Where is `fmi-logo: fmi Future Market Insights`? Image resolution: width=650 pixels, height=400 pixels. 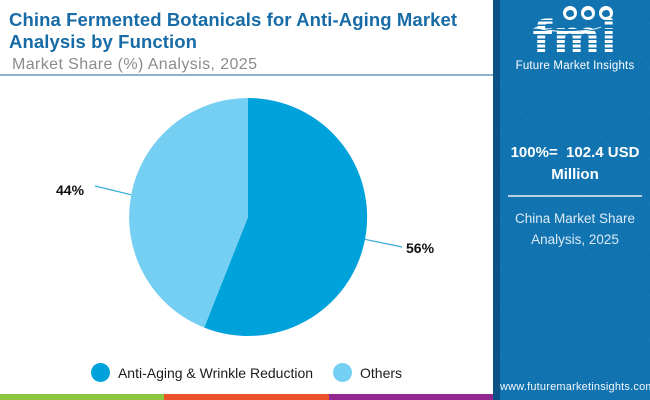 fmi-logo: fmi Future Market Insights is located at coordinates (575, 39).